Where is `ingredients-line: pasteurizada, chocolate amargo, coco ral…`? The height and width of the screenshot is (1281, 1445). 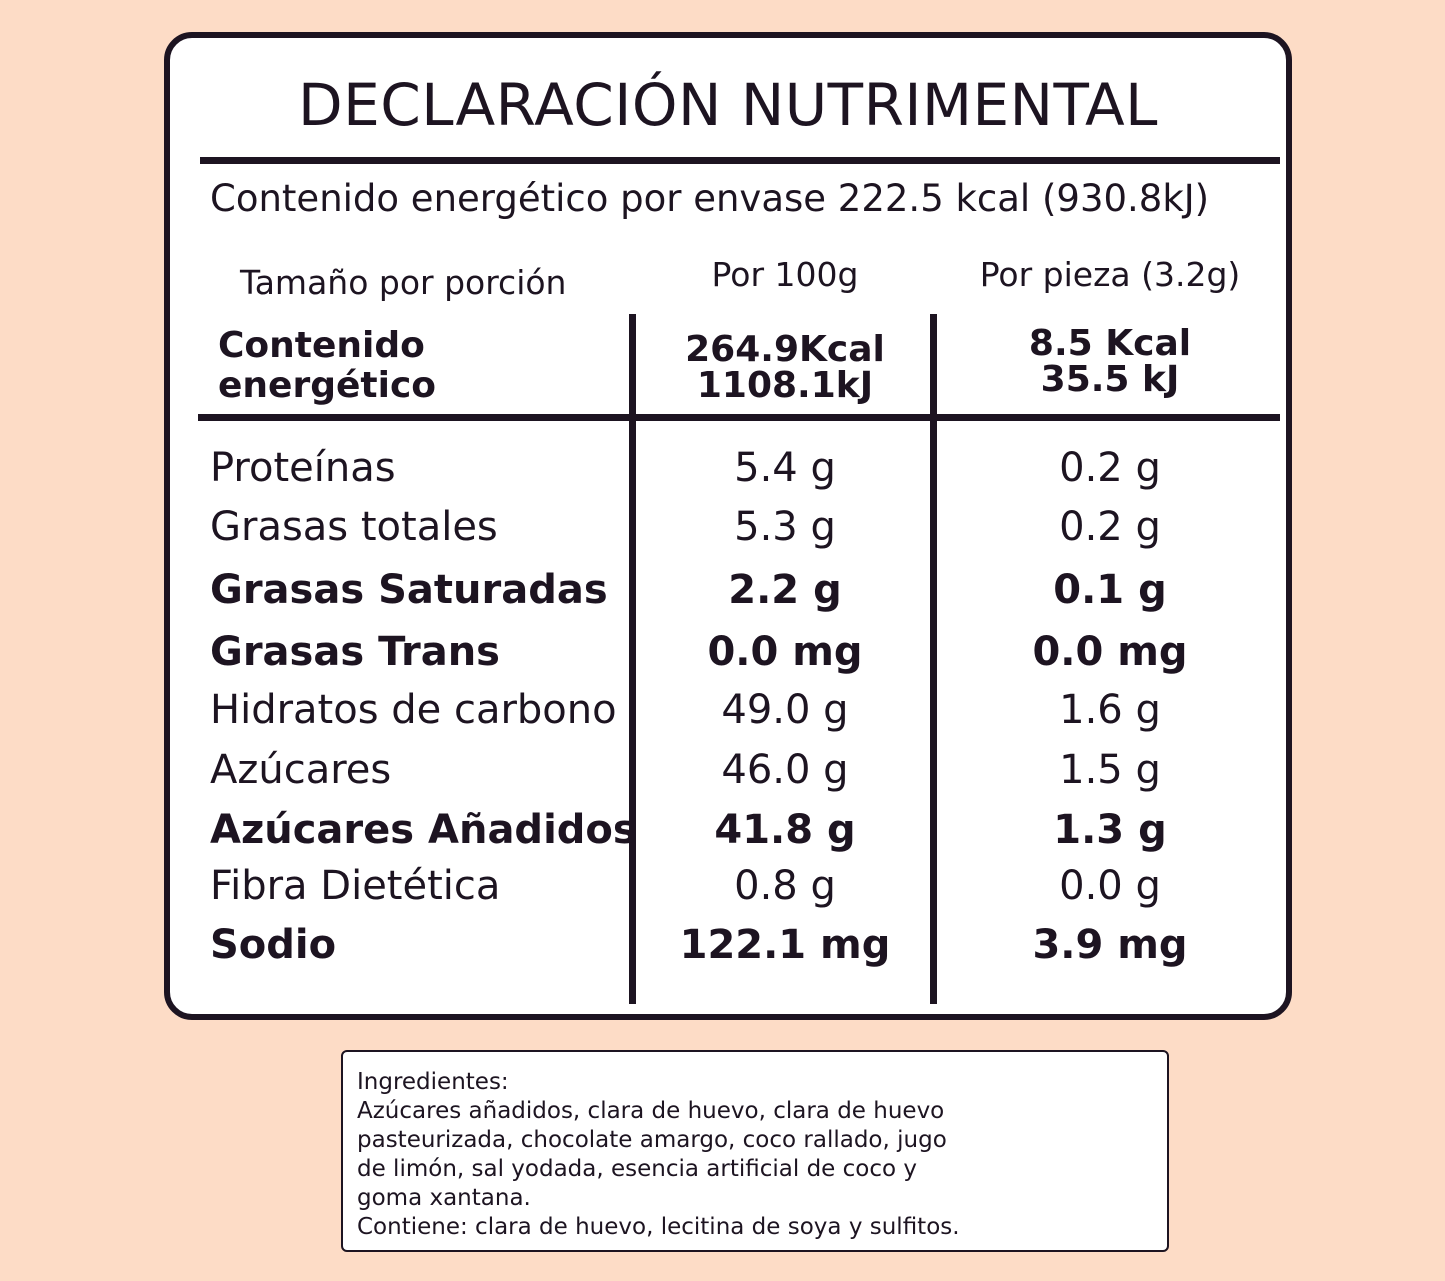 ingredients-line: pasteurizada, chocolate amargo, coco ral… is located at coordinates (652, 1140).